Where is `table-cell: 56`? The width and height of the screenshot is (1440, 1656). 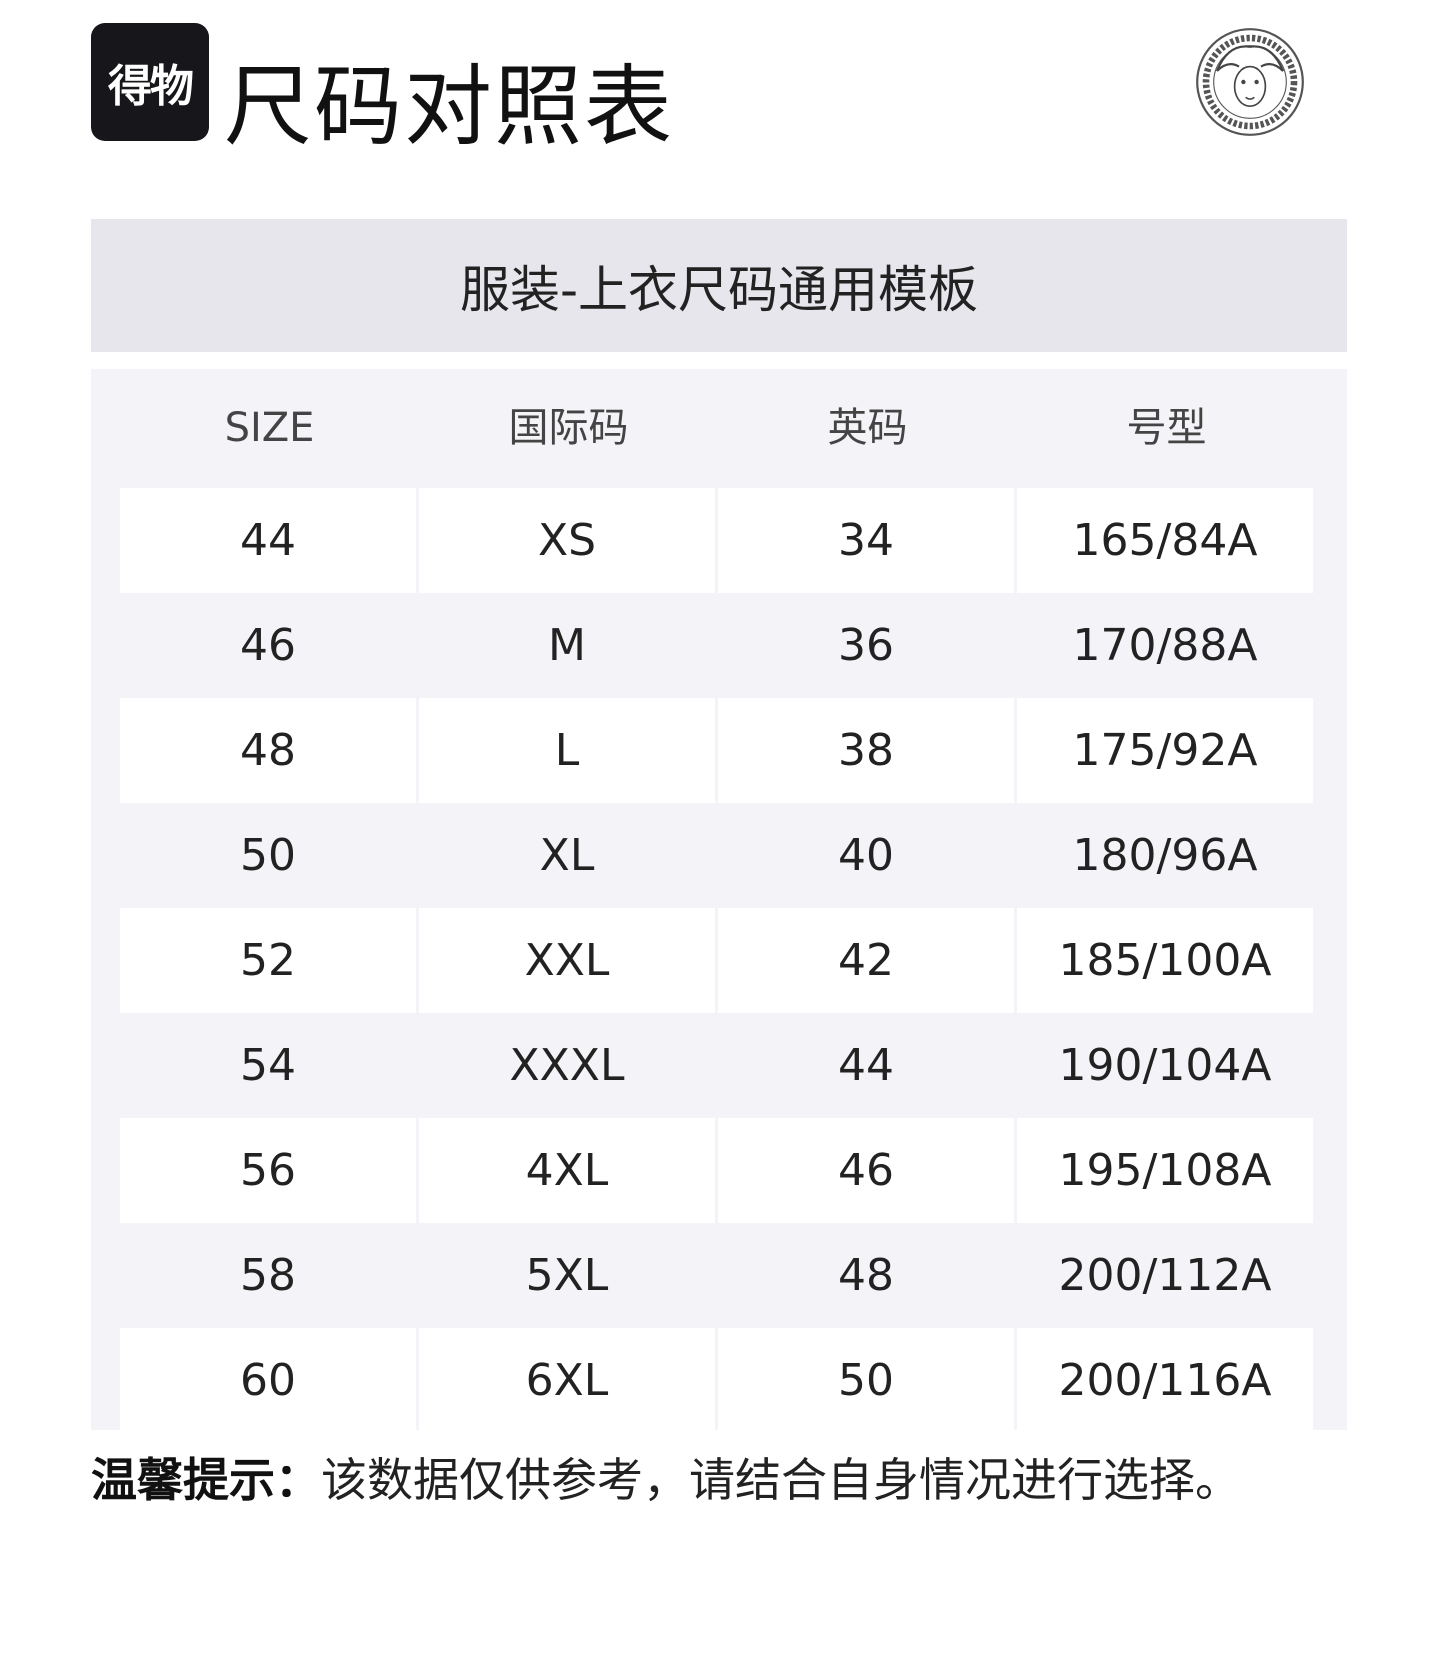
table-cell: 56 is located at coordinates (268, 1170).